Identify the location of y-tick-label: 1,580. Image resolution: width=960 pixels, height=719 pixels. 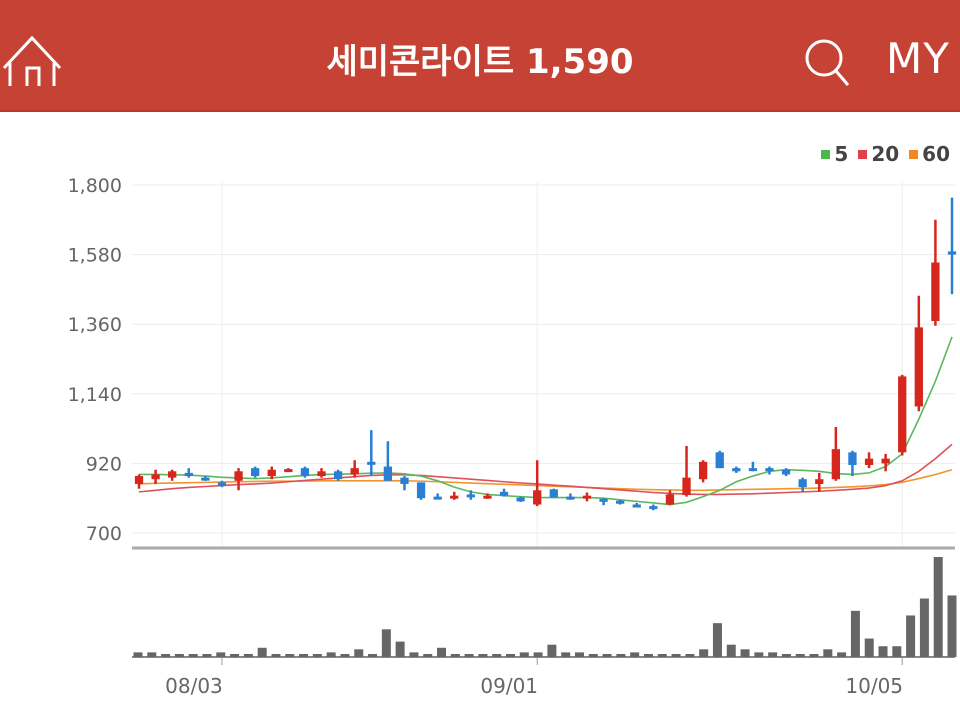
(95, 256).